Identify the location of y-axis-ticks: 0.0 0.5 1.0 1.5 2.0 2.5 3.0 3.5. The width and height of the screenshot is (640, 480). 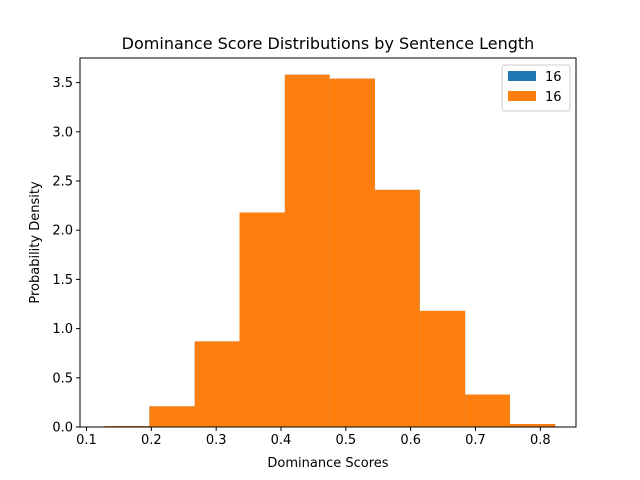
(66, 256).